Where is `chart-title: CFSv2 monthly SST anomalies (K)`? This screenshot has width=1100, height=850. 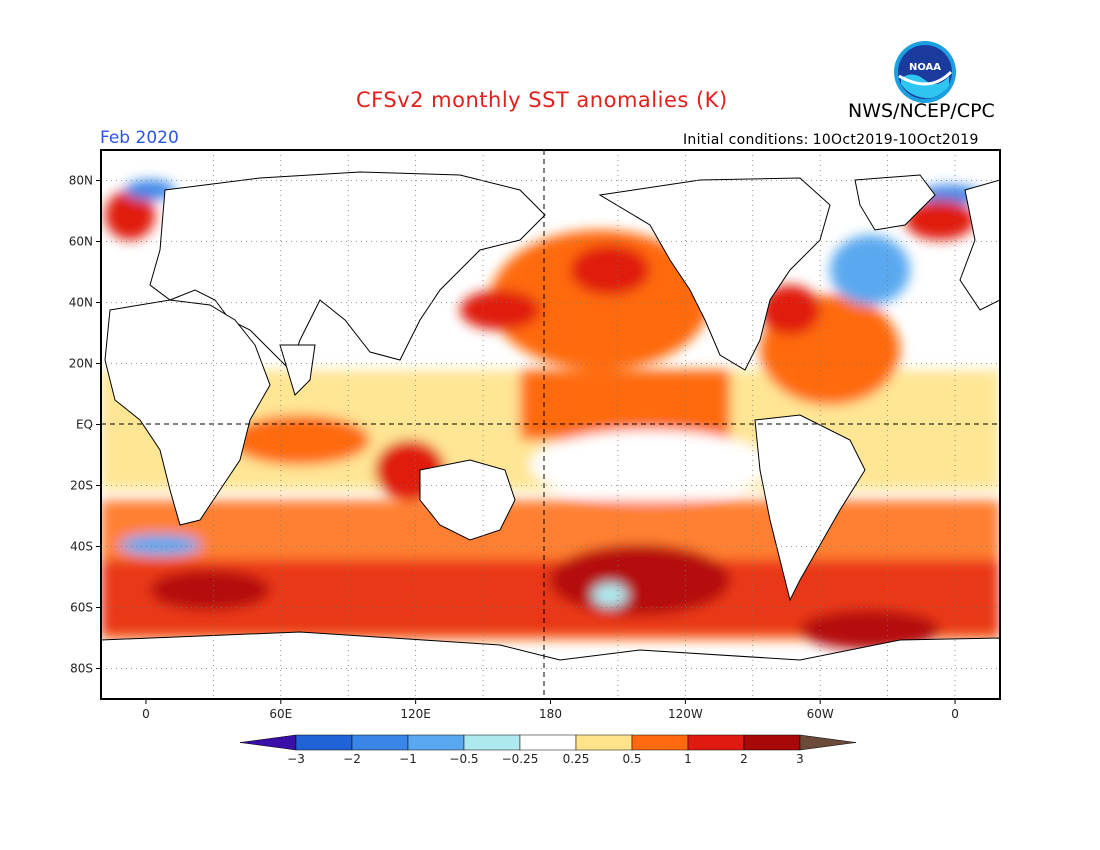
chart-title: CFSv2 monthly SST anomalies (K) is located at coordinates (542, 100).